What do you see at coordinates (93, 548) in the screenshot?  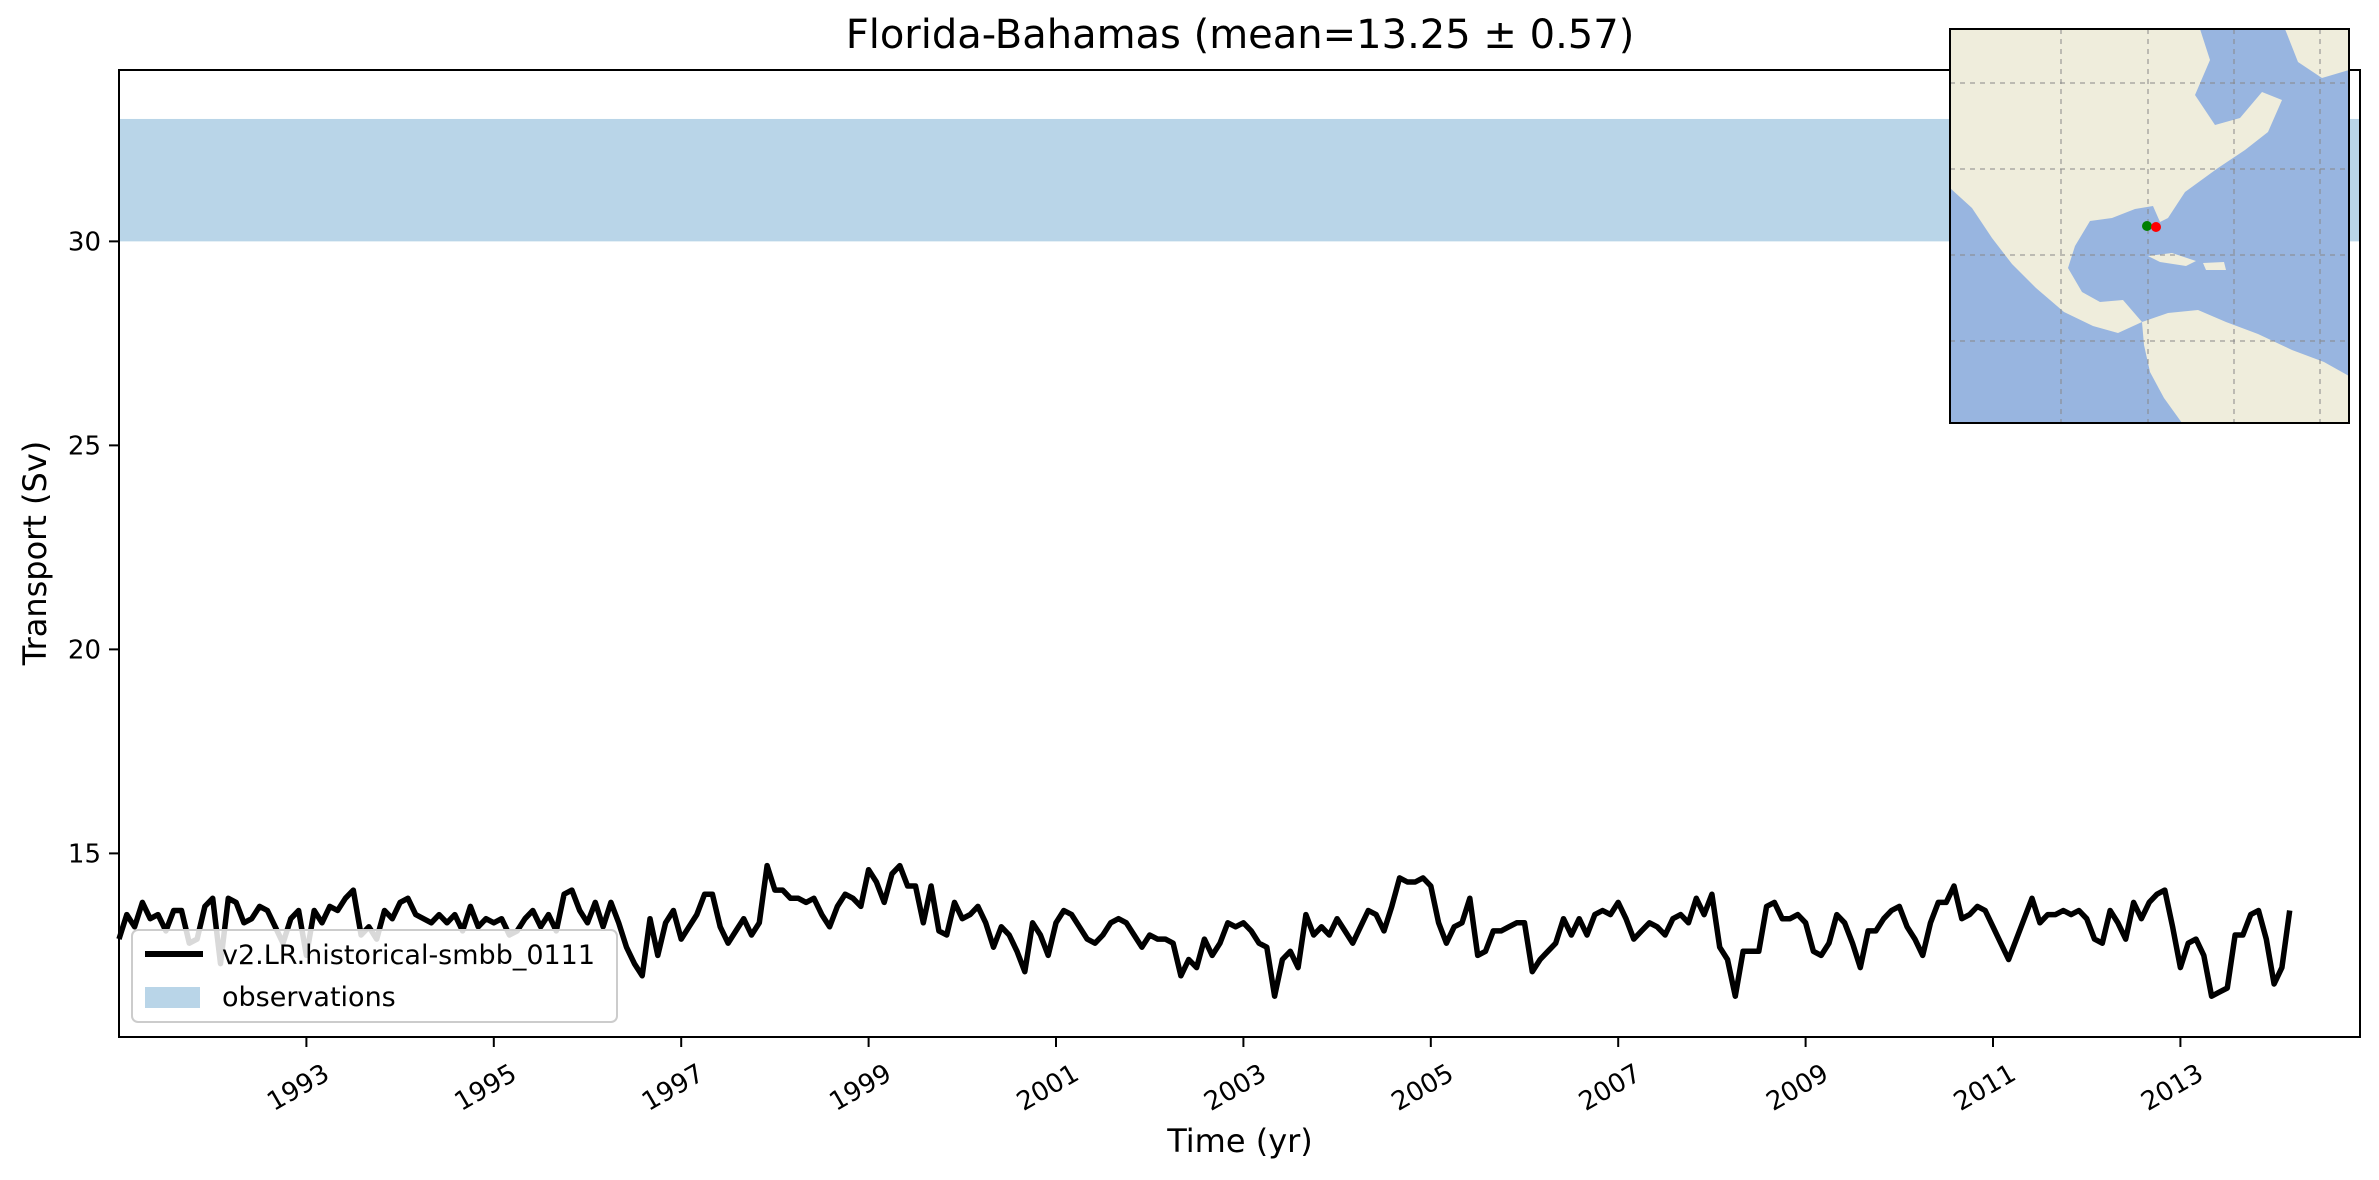 I see `y-axis: 15 20 25 30` at bounding box center [93, 548].